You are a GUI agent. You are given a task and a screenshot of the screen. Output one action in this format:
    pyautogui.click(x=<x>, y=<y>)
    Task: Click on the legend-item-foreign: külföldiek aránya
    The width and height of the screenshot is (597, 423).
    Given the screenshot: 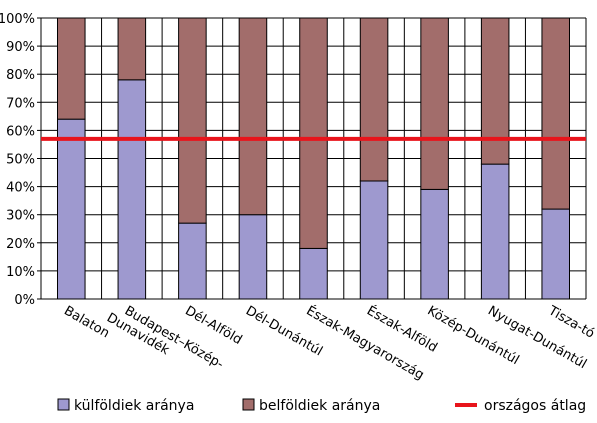 What is the action you would take?
    pyautogui.click(x=125, y=406)
    